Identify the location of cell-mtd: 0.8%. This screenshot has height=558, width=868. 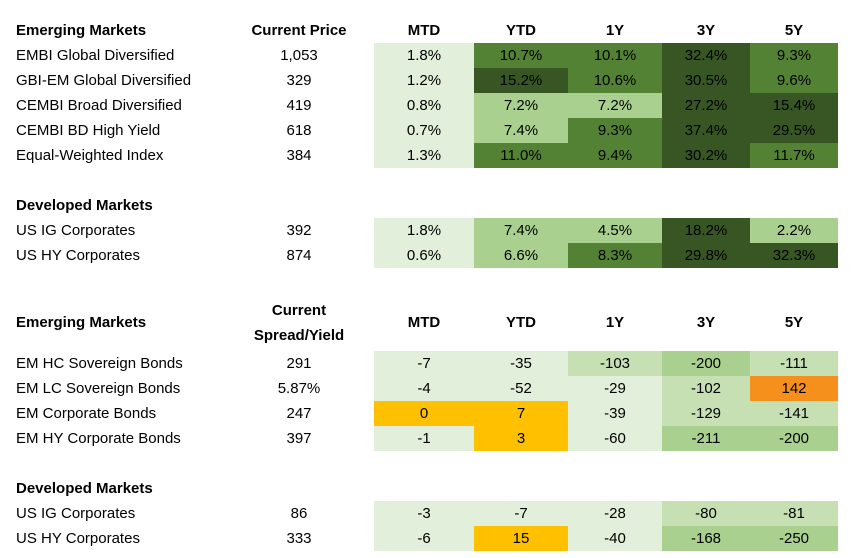
(424, 105).